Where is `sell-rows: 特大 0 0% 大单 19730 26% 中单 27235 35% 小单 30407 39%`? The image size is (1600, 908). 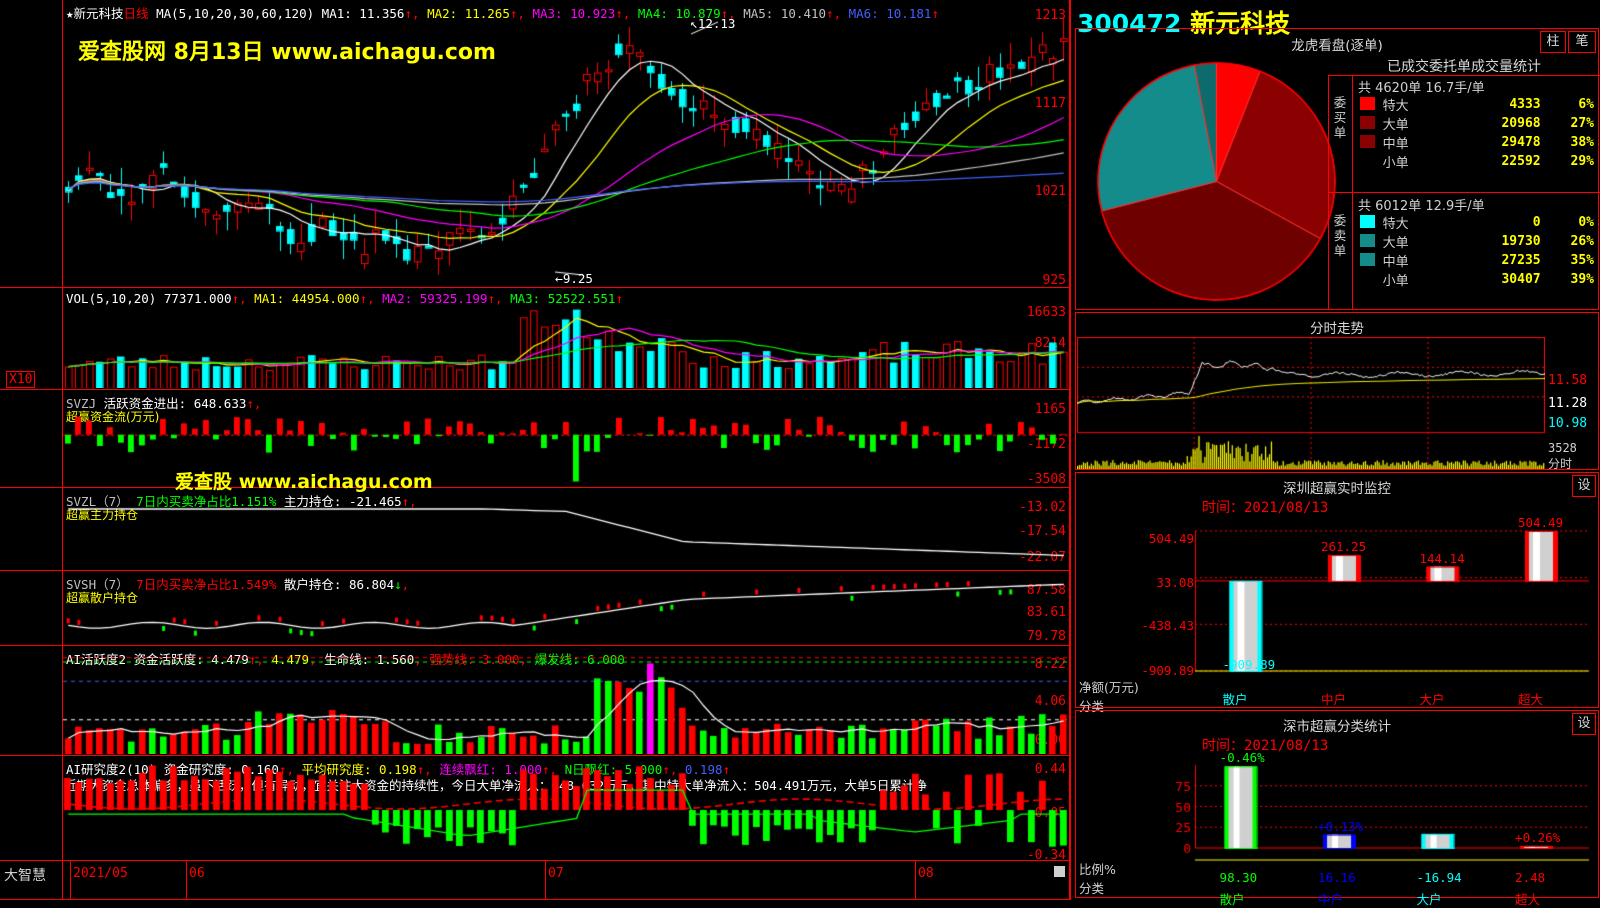 sell-rows: 特大 0 0% 大单 19730 26% 中单 27235 35% 小单 30407 39% is located at coordinates (1477, 251).